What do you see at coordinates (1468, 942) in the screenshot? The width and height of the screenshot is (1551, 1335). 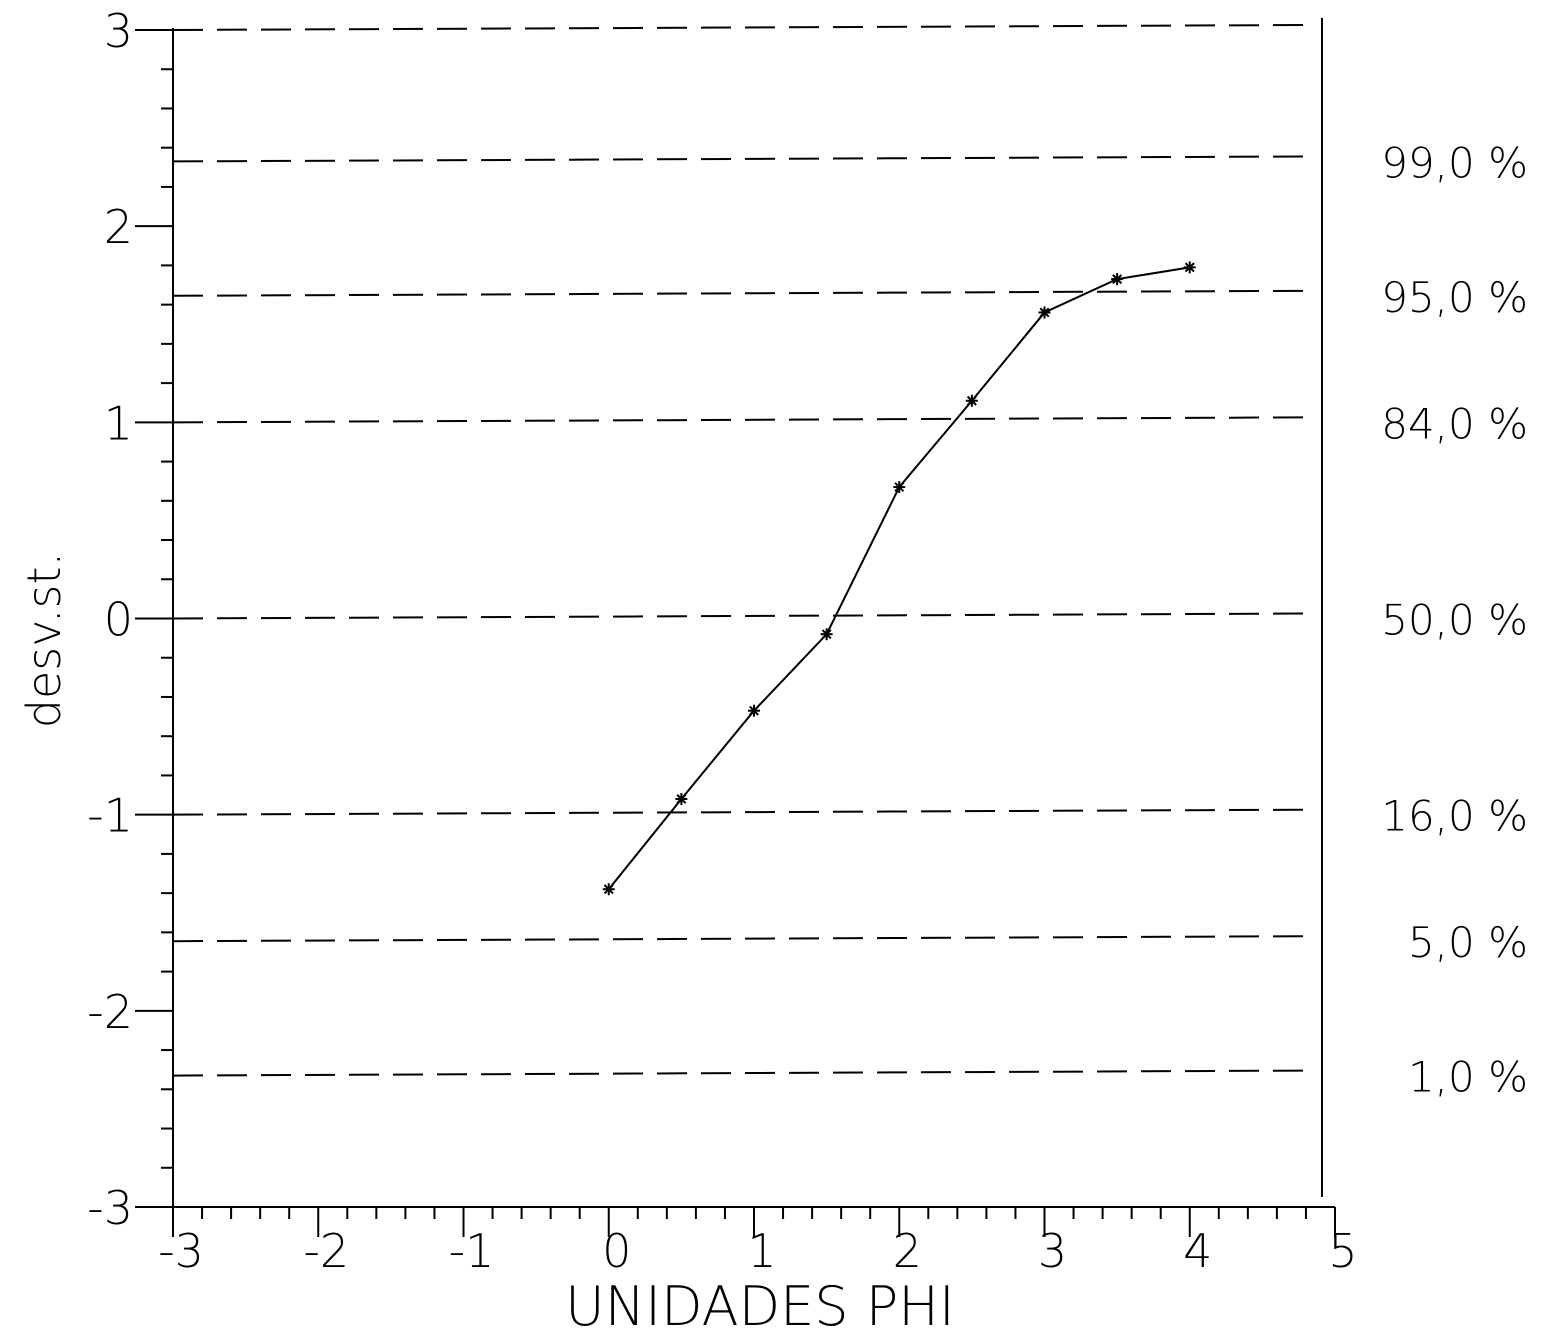 I see `percentile-label: 5,0 %` at bounding box center [1468, 942].